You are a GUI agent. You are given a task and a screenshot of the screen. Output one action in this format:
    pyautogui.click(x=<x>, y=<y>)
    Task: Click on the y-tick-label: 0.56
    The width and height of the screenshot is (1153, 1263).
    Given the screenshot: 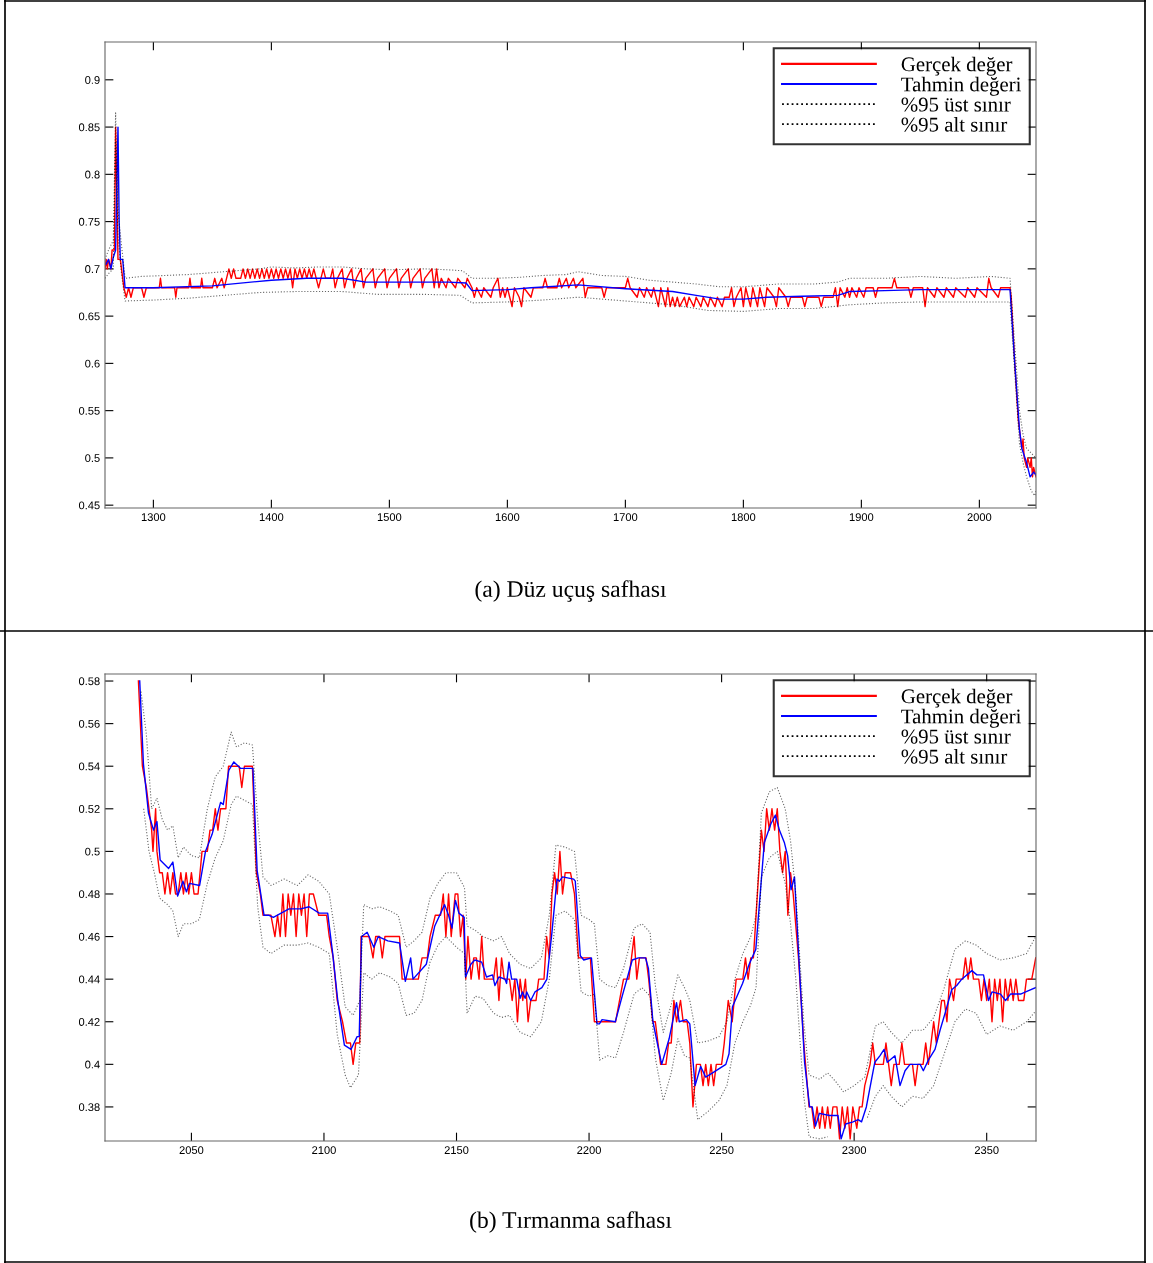 What is the action you would take?
    pyautogui.click(x=89, y=723)
    